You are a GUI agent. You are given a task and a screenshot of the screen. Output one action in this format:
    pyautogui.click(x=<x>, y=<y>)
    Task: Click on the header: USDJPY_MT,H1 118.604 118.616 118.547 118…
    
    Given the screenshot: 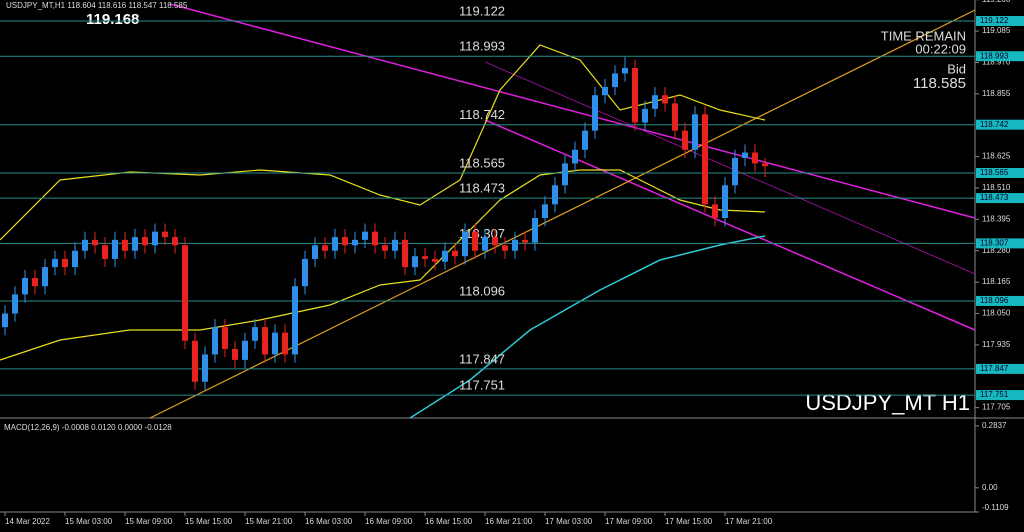 What is the action you would take?
    pyautogui.click(x=97, y=5)
    